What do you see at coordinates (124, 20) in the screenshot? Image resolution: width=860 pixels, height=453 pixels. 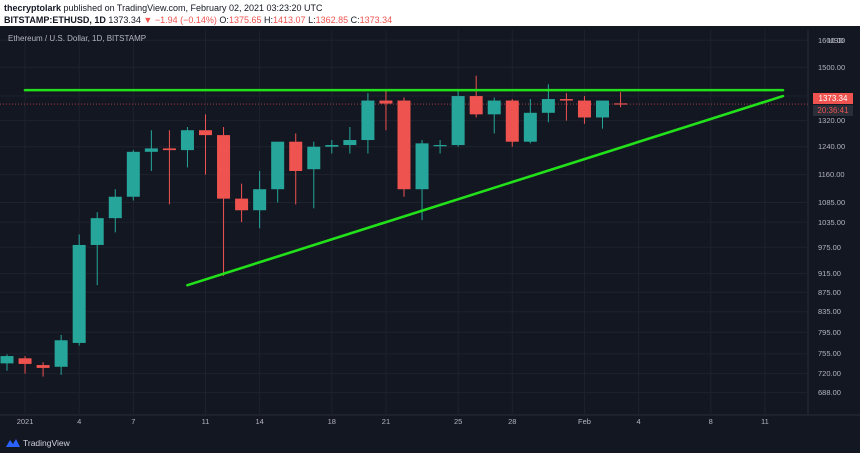 I see `last-price: 1373.34` at bounding box center [124, 20].